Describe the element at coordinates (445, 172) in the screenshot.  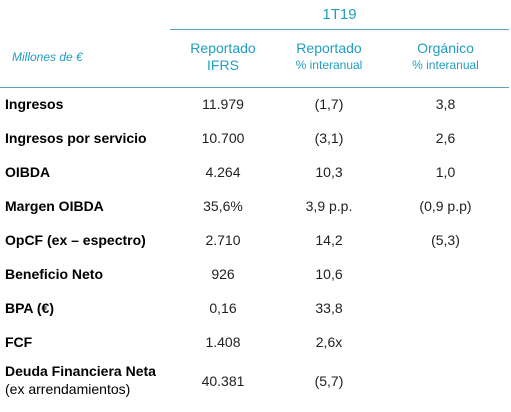
I see `organic-yoy-value: 1,0` at that location.